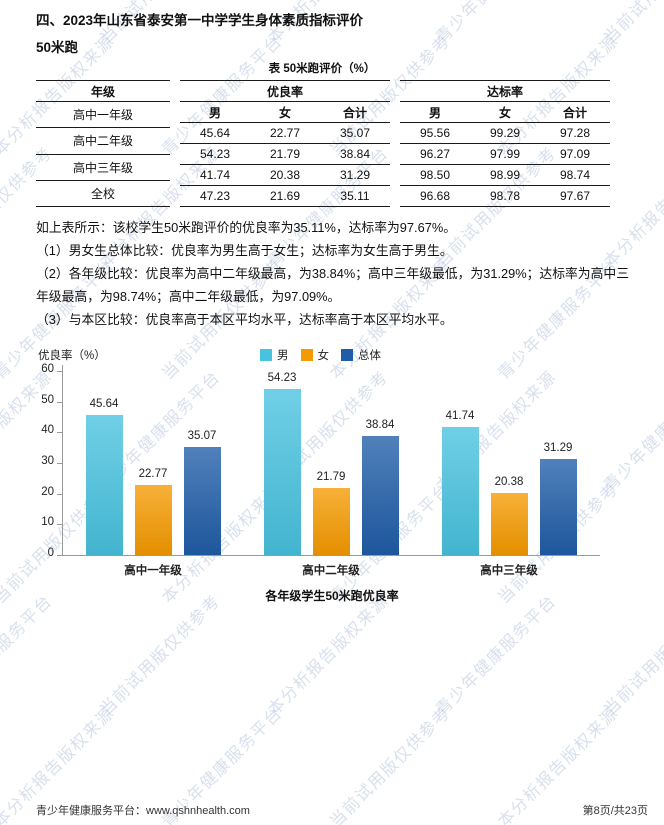 Image resolution: width=664 pixels, height=825 pixels. I want to click on value-cell: 97.28, so click(575, 133).